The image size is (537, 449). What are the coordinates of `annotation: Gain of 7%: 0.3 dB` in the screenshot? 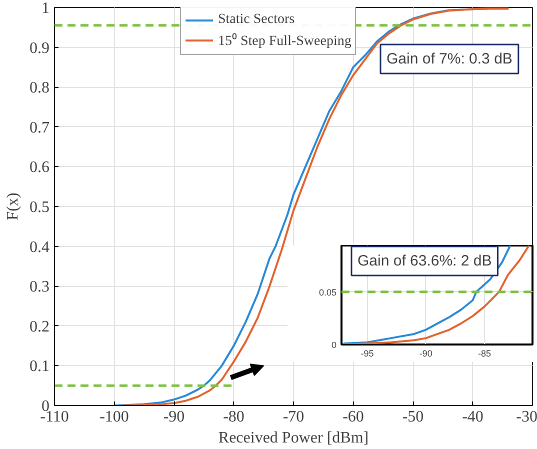 It's located at (449, 59).